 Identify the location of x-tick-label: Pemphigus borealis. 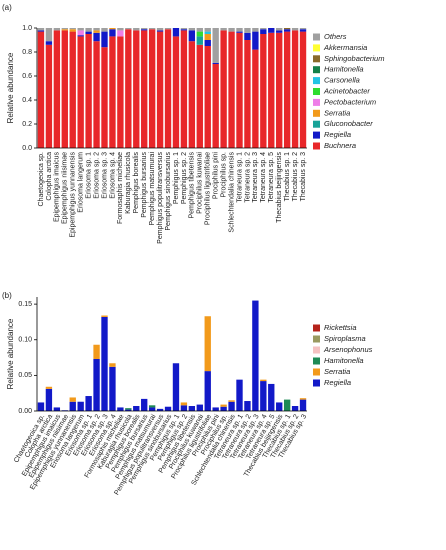
(136, 183).